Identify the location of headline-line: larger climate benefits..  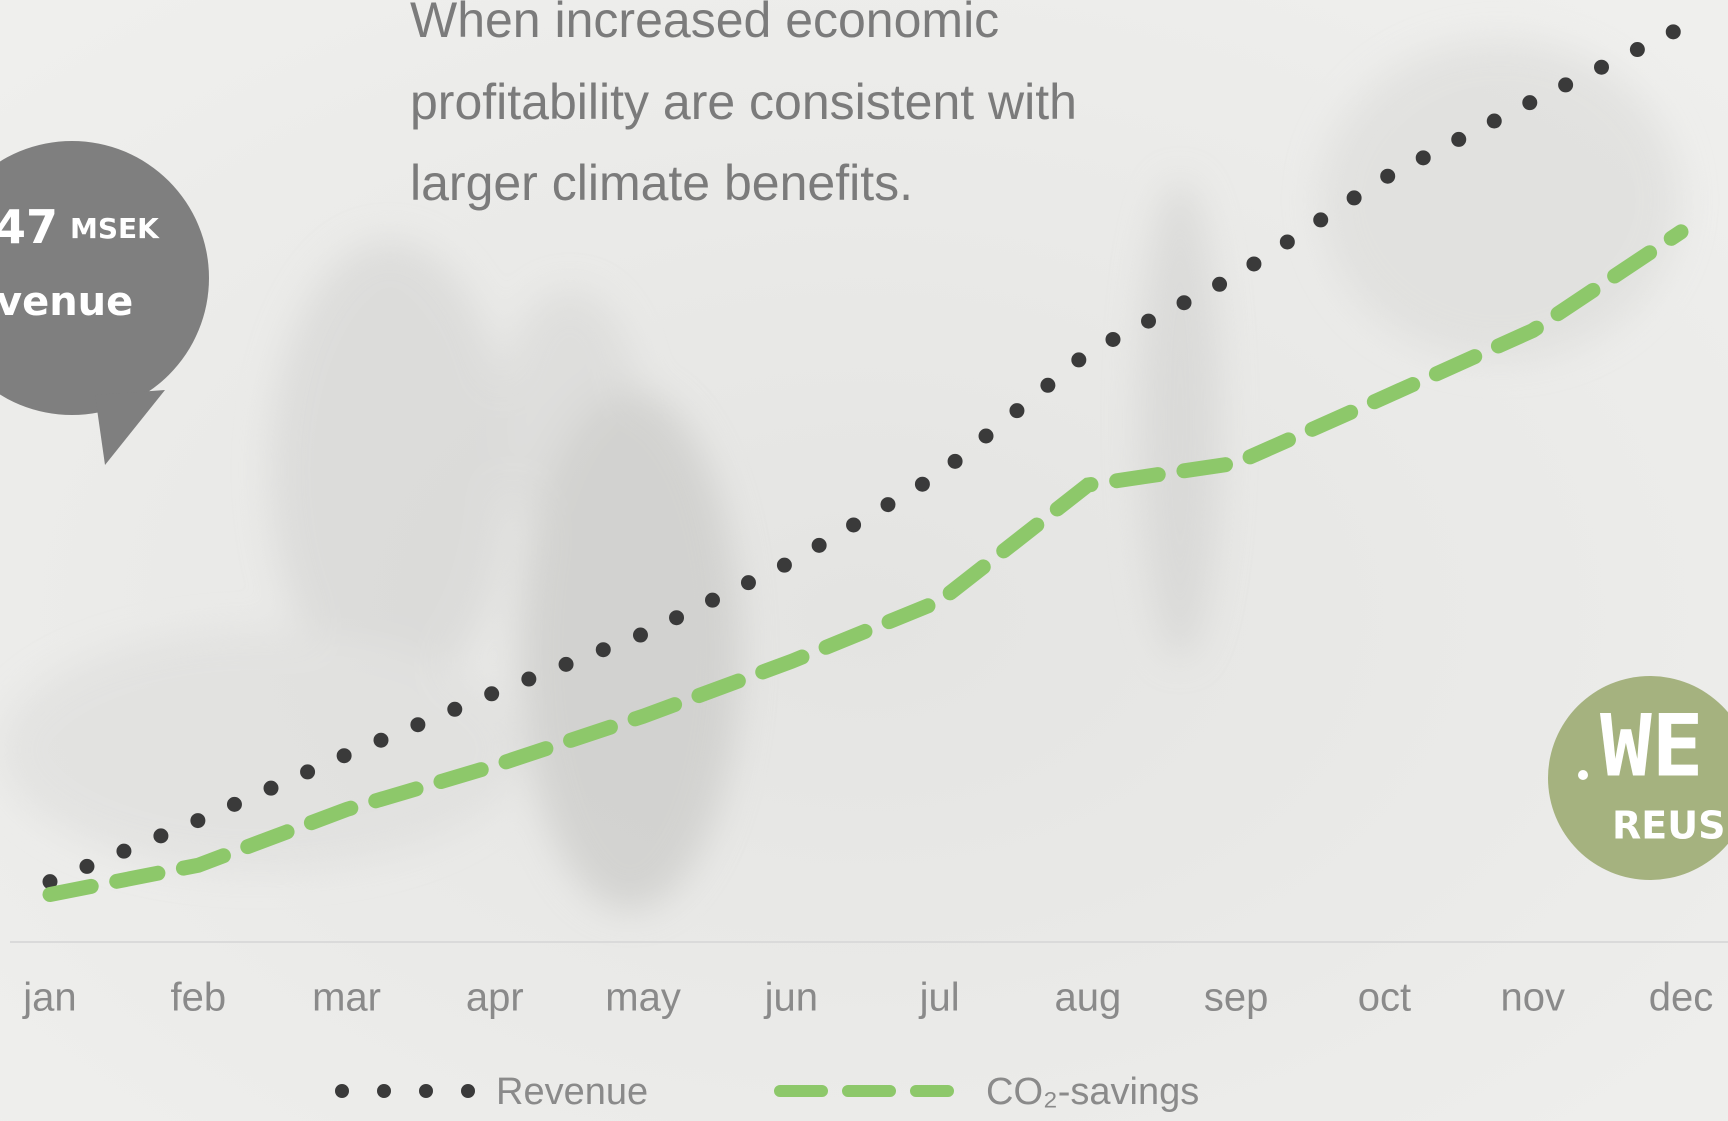
(661, 183).